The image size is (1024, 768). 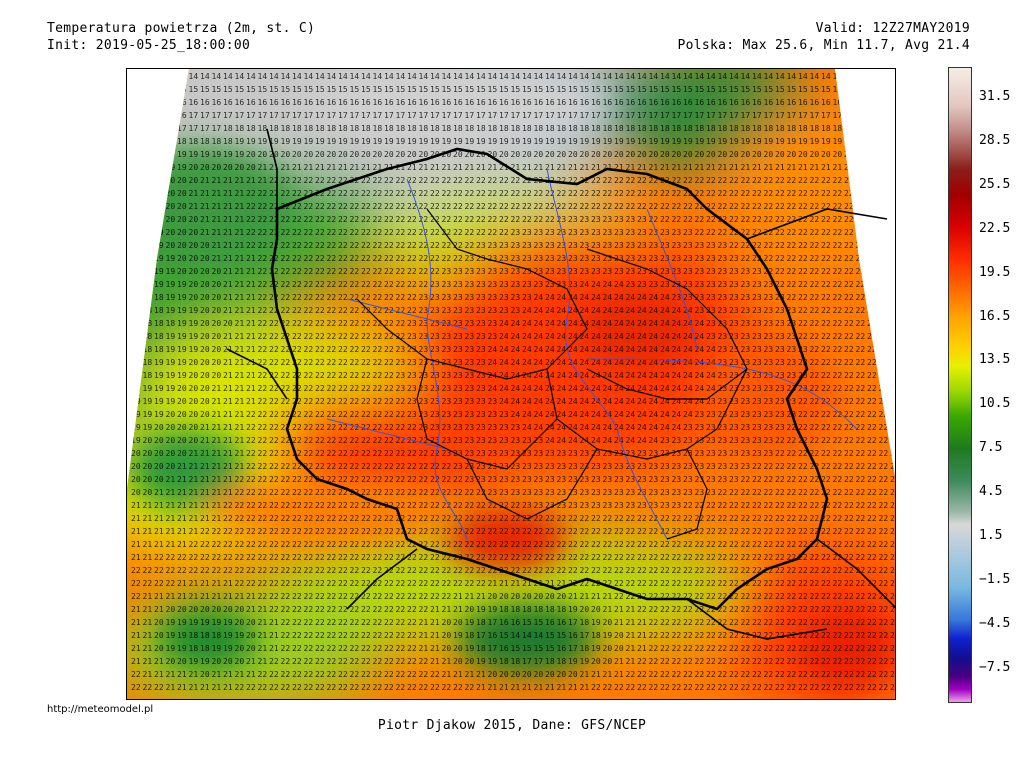 What do you see at coordinates (995, 623) in the screenshot?
I see `colorbar-label: −4.5` at bounding box center [995, 623].